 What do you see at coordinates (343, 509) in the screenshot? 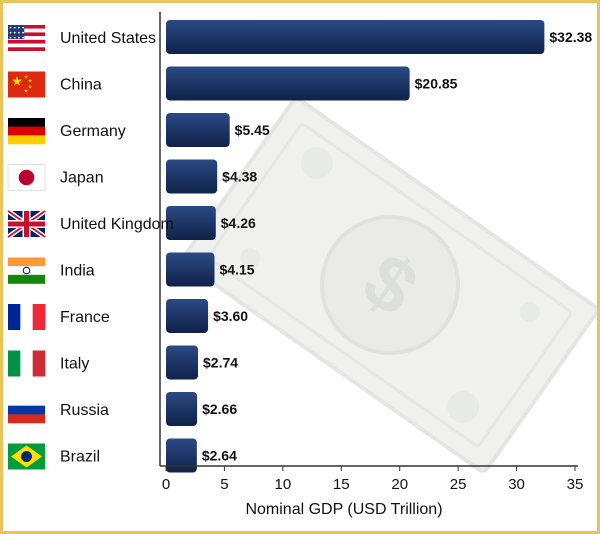
I see `x-axis-label: Nominal GDP (USD Trillion)` at bounding box center [343, 509].